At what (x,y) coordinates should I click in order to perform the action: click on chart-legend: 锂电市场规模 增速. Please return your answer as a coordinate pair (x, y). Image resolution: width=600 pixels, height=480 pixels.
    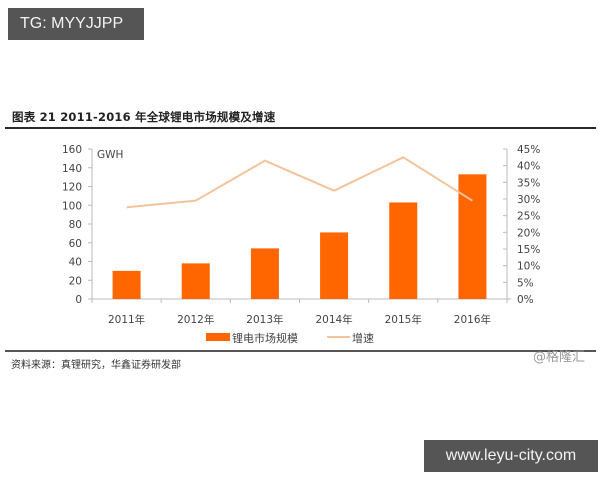
    Looking at the image, I should click on (290, 338).